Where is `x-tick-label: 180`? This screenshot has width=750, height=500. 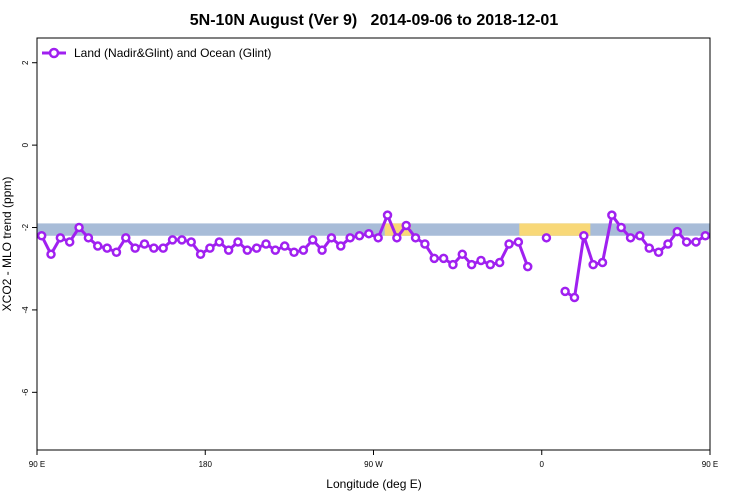
x-tick-label: 180 is located at coordinates (206, 464).